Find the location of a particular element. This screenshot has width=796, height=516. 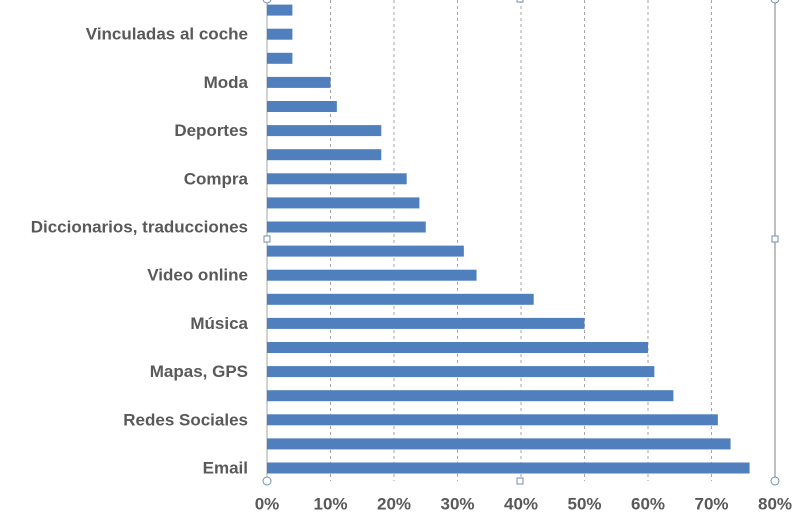

x-tick-label: 60% is located at coordinates (648, 503).